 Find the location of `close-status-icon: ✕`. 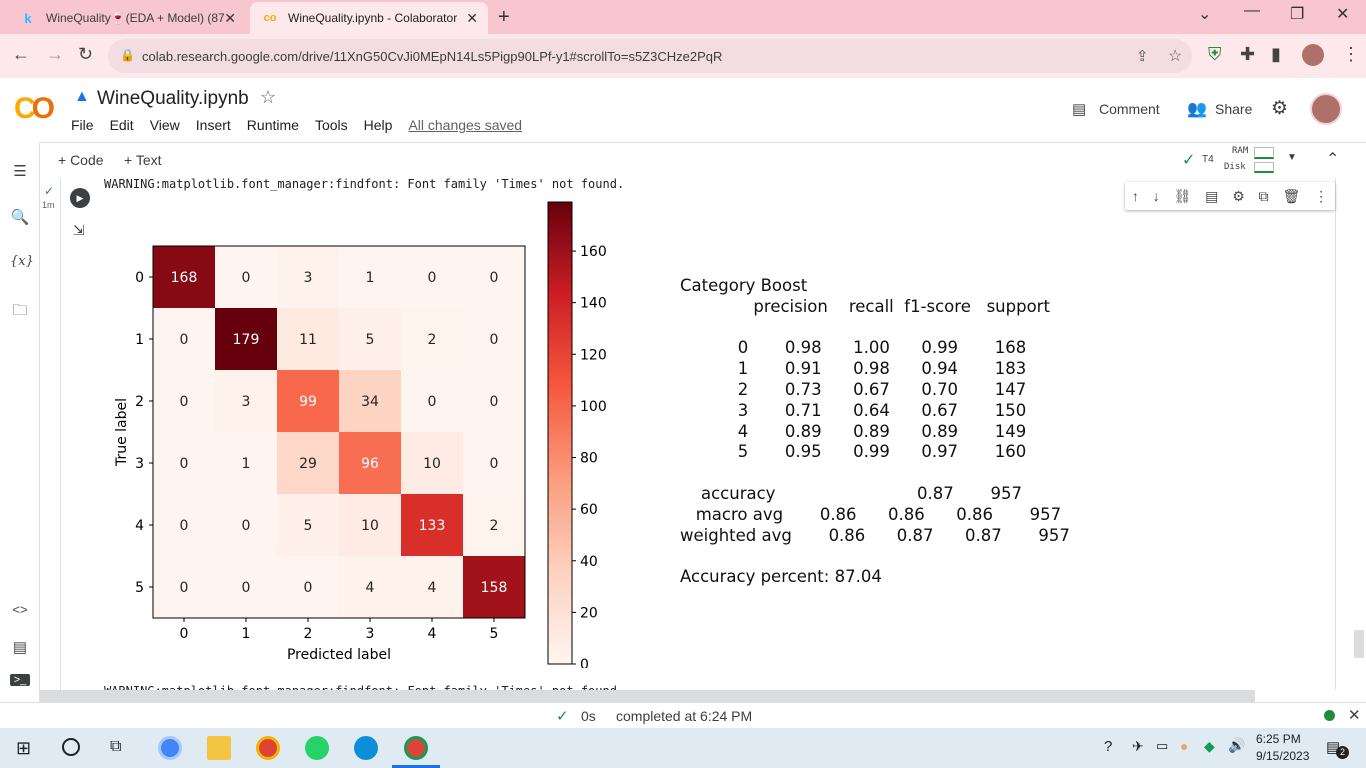

close-status-icon: ✕ is located at coordinates (1354, 715).